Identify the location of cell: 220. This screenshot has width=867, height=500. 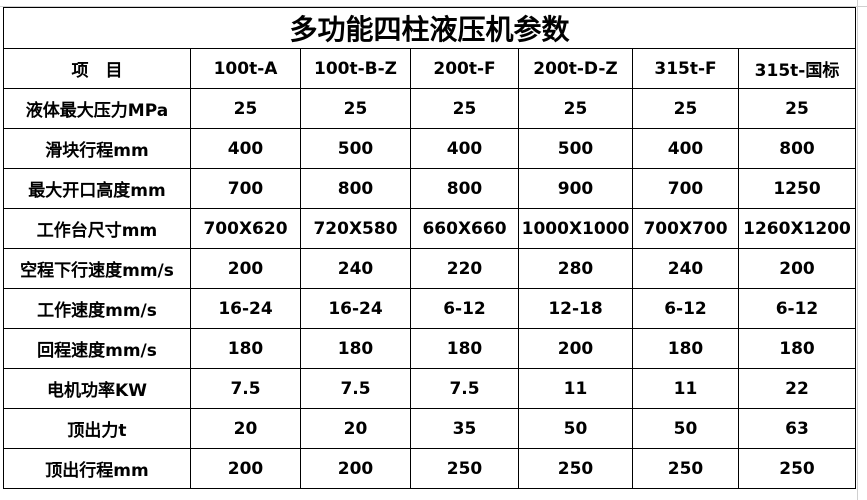
(464, 268).